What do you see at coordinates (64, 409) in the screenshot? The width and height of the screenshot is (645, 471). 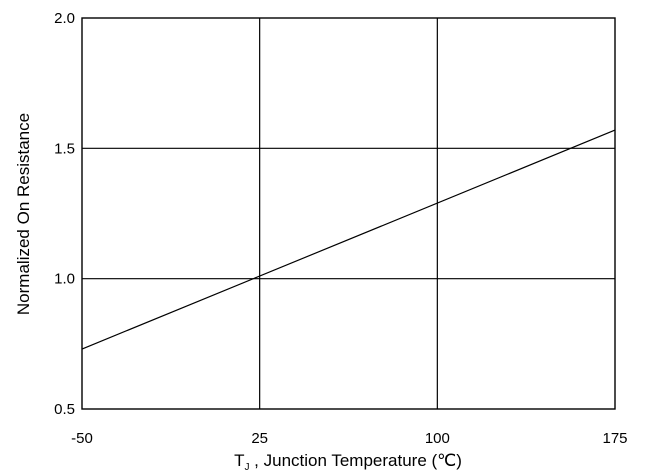 I see `y-tick-label: 0.5` at bounding box center [64, 409].